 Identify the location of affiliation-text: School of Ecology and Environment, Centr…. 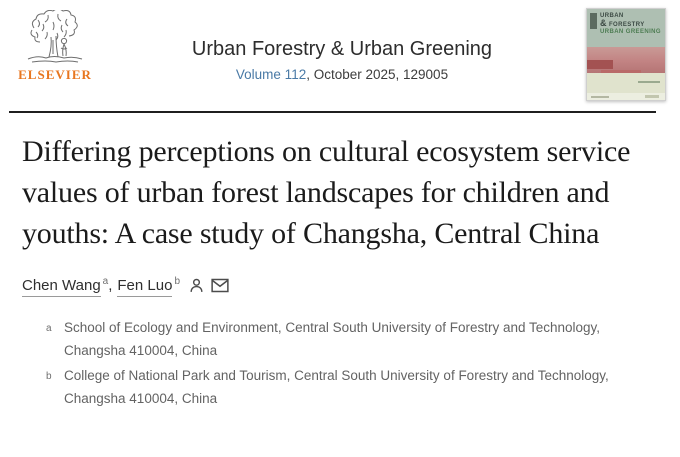
(332, 339).